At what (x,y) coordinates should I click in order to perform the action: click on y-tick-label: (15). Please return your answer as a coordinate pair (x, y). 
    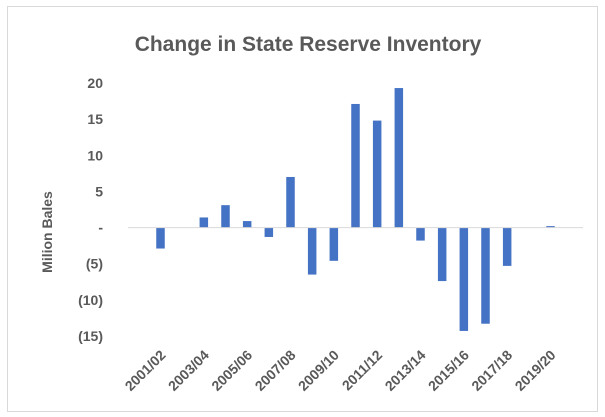
    Looking at the image, I should click on (90, 336).